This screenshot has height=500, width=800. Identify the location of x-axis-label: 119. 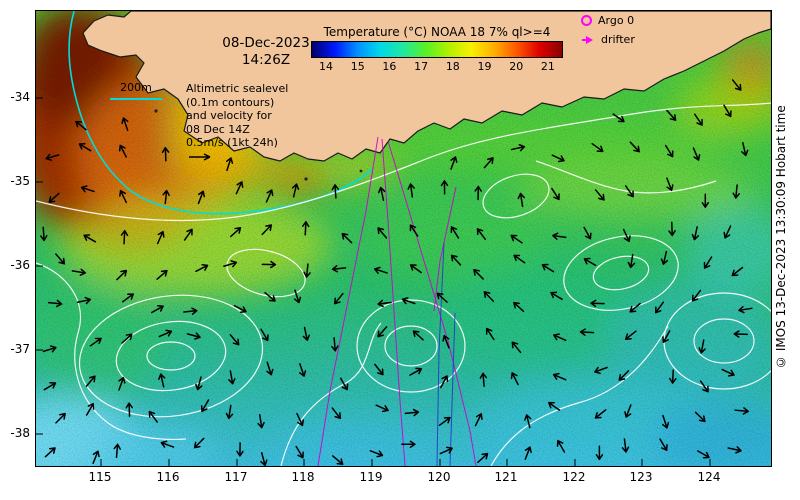
(371, 477).